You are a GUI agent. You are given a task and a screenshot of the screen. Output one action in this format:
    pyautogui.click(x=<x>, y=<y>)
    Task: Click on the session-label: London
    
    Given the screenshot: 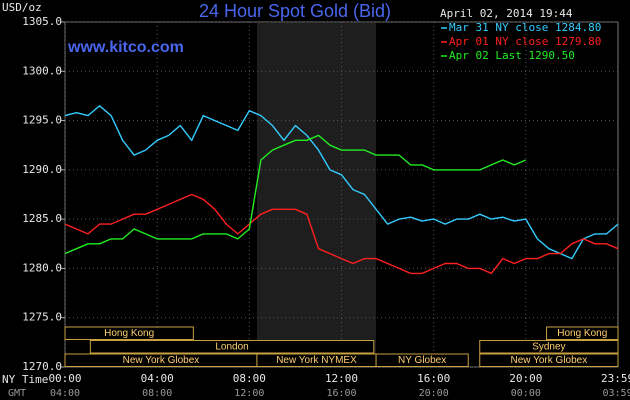 What is the action you would take?
    pyautogui.click(x=231, y=347)
    